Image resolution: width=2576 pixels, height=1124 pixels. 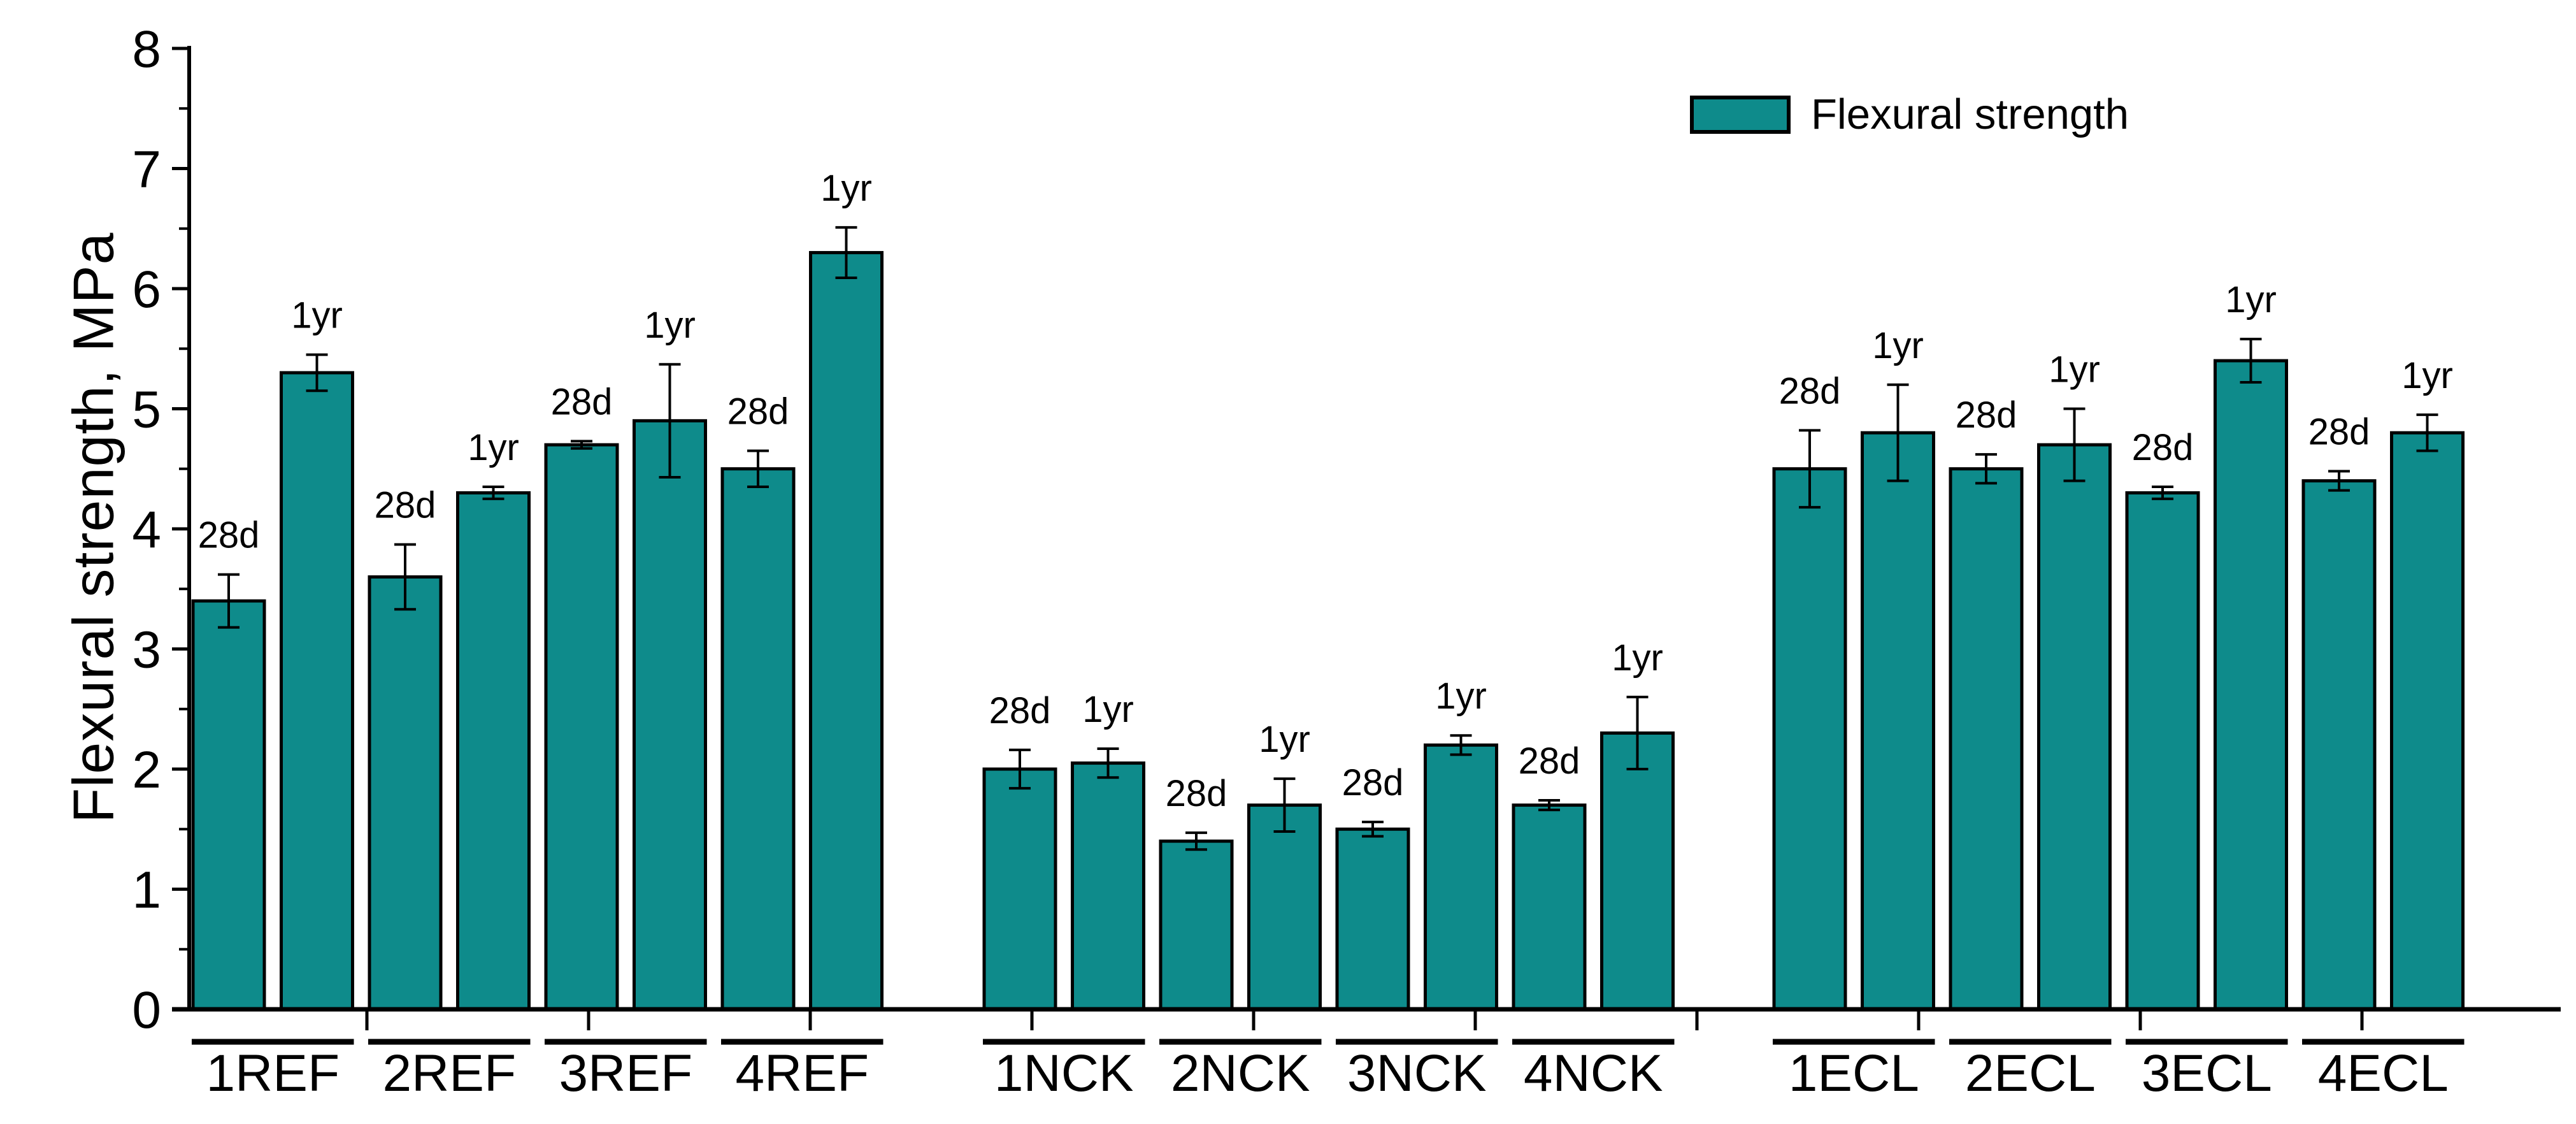 What do you see at coordinates (146, 650) in the screenshot?
I see `y-tick-label: 3` at bounding box center [146, 650].